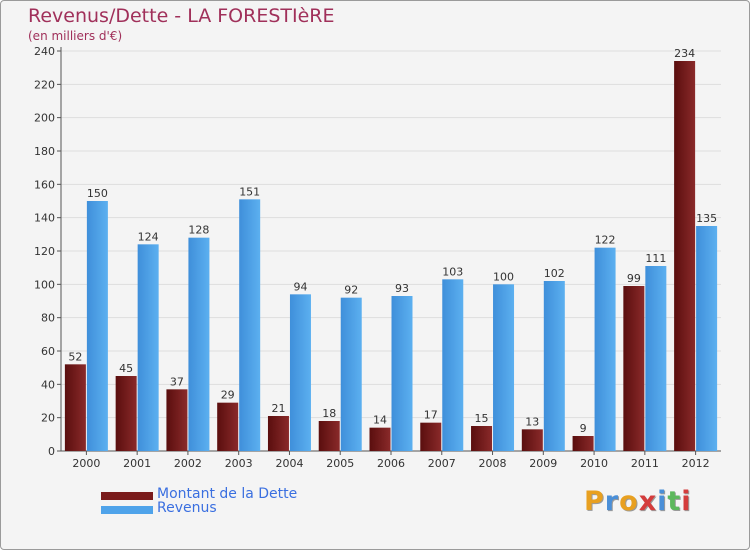 Image resolution: width=750 pixels, height=550 pixels. Describe the element at coordinates (674, 501) in the screenshot. I see `logo-letter: t` at that location.